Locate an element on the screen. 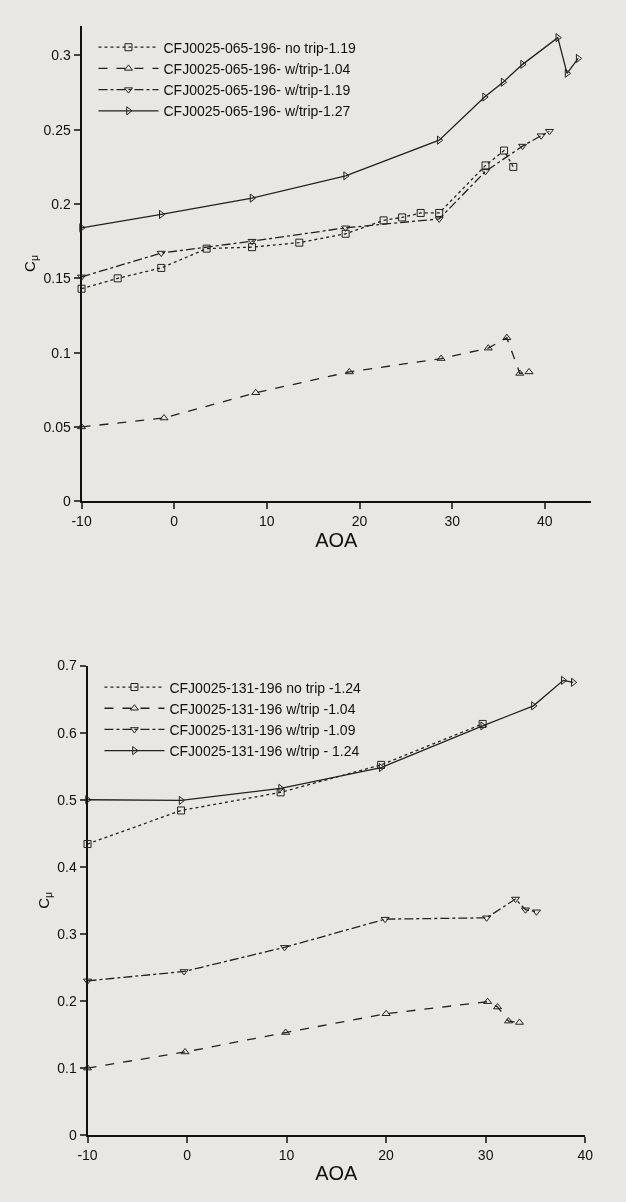  y-tick-label: 0.6 is located at coordinates (67, 732).